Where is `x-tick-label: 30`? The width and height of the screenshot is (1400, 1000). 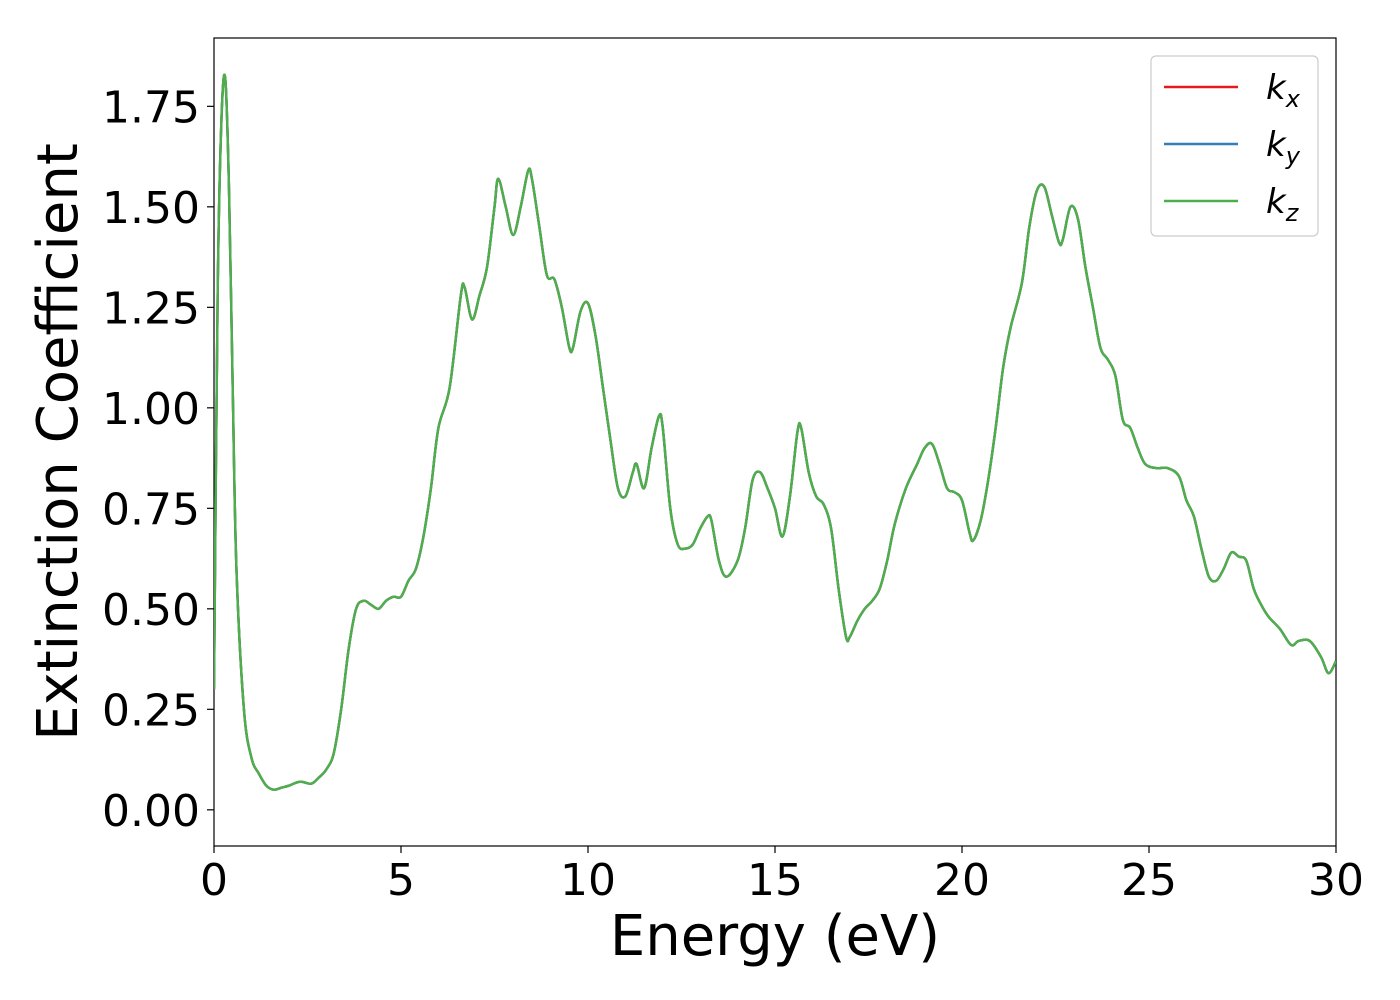
x-tick-label: 30 is located at coordinates (1336, 880).